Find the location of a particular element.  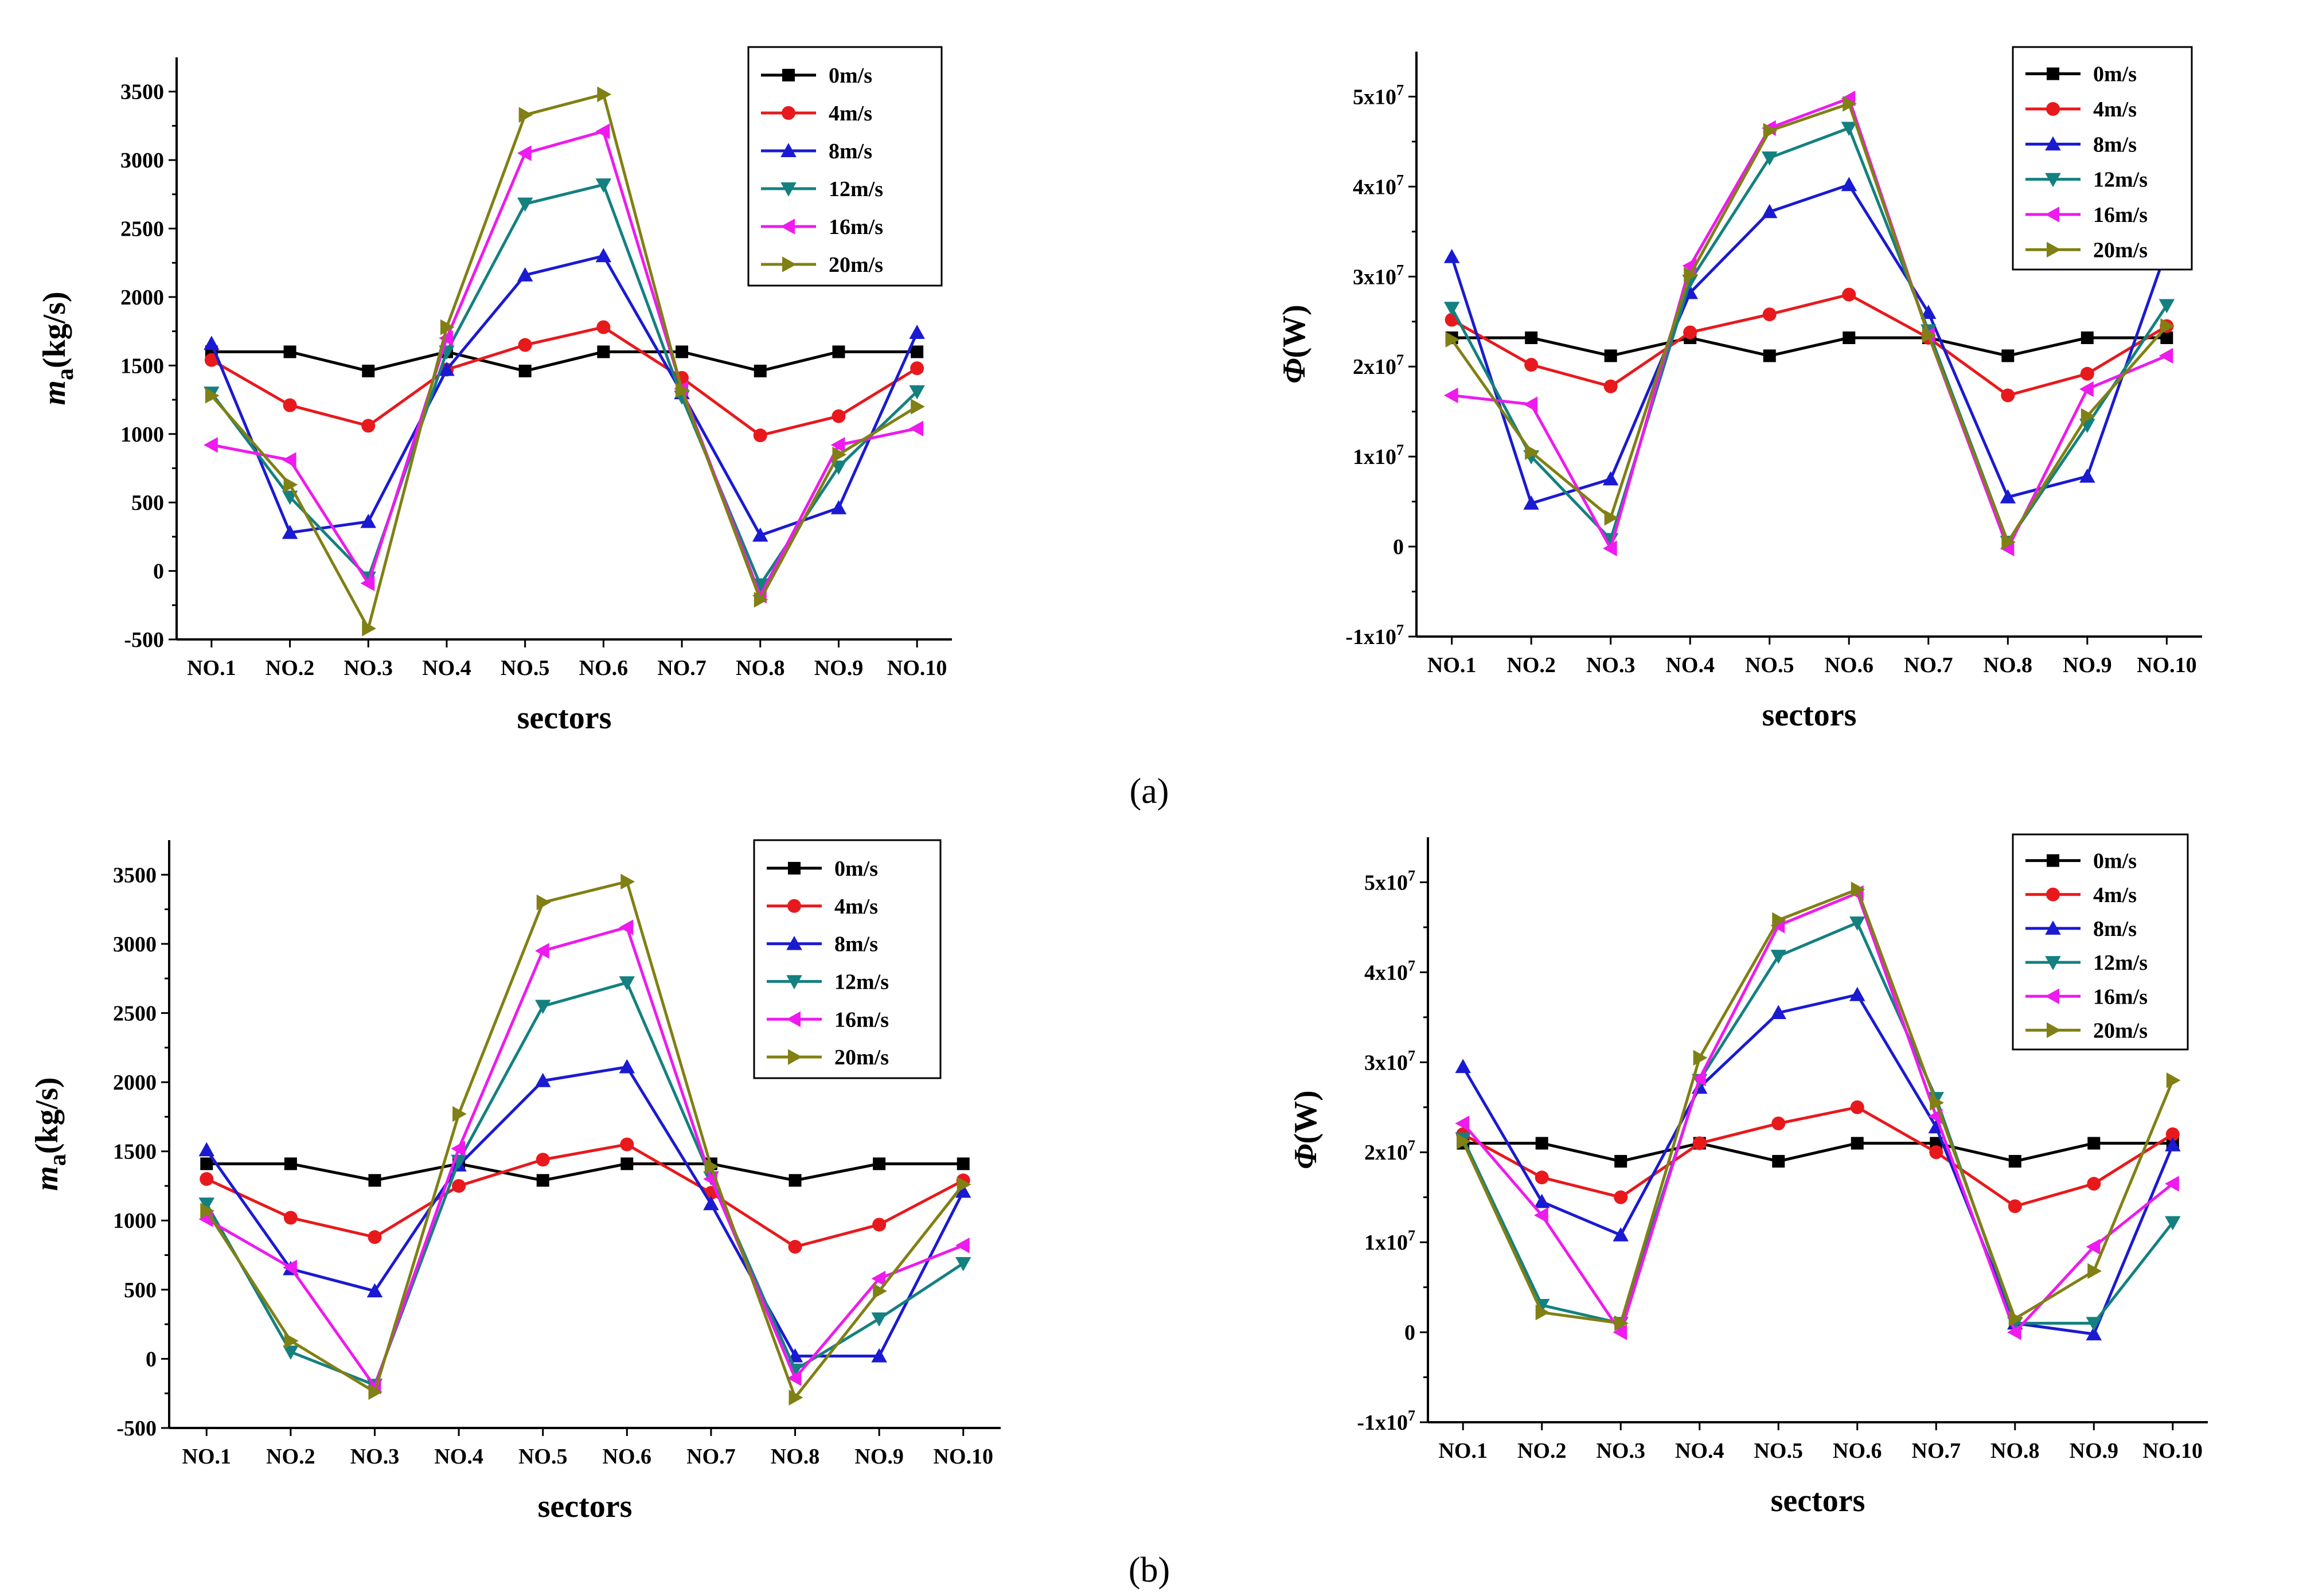

legend-label: 12m/s is located at coordinates (856, 189).